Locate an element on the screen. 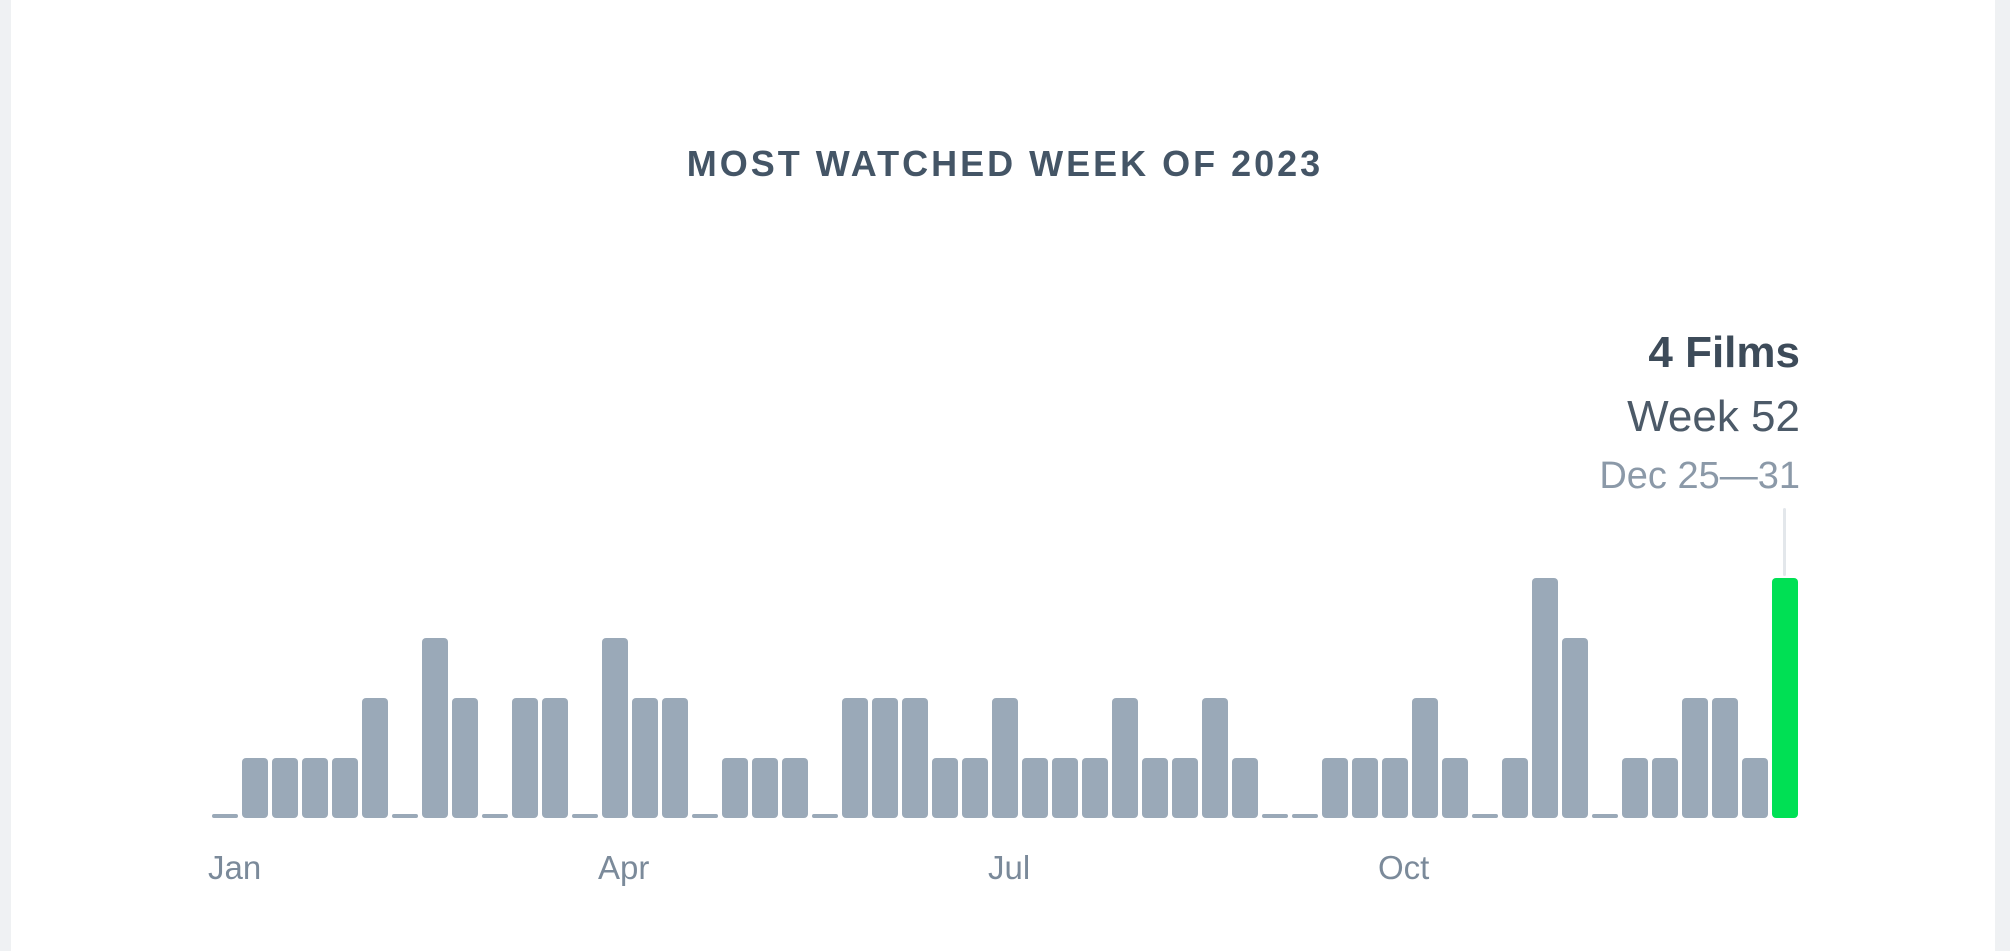 This screenshot has height=951, width=2010. highlight-films-label: 4 Films is located at coordinates (1724, 352).